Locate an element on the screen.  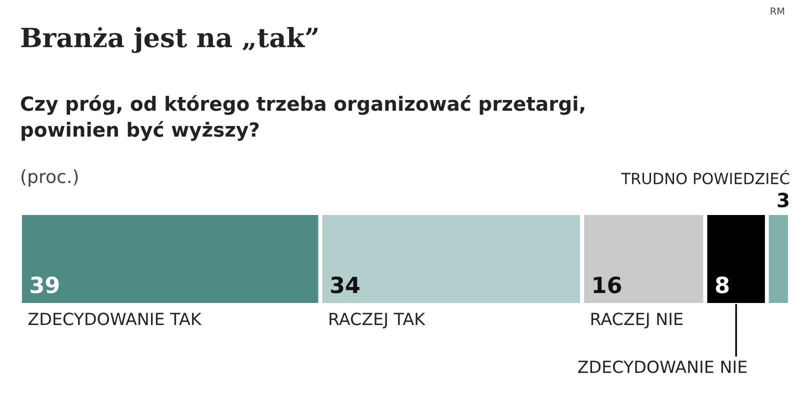
text: RM is located at coordinates (777, 11).